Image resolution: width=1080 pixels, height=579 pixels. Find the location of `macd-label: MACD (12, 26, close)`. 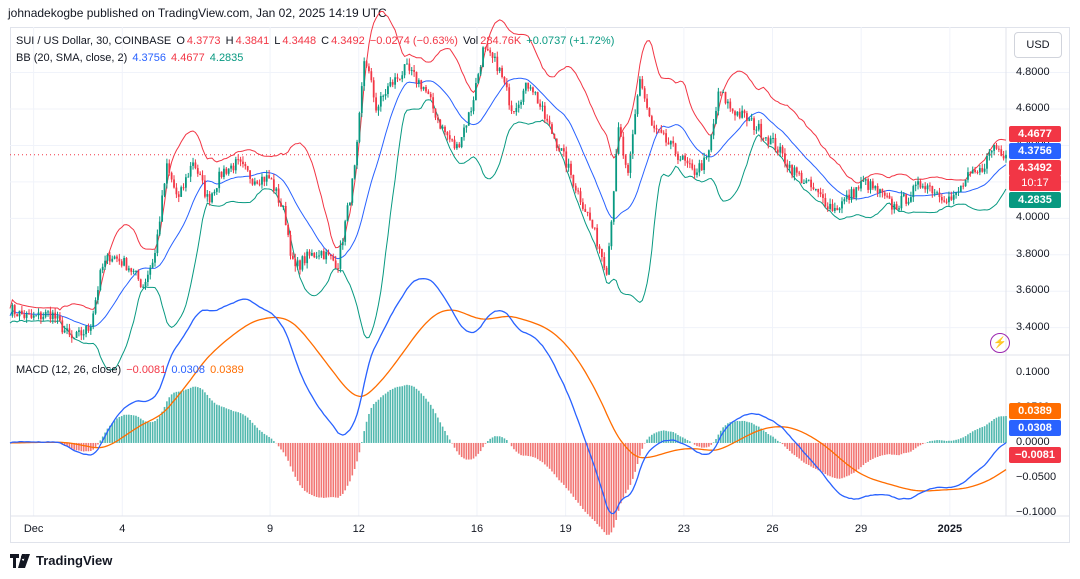

macd-label: MACD (12, 26, close) is located at coordinates (69, 370).